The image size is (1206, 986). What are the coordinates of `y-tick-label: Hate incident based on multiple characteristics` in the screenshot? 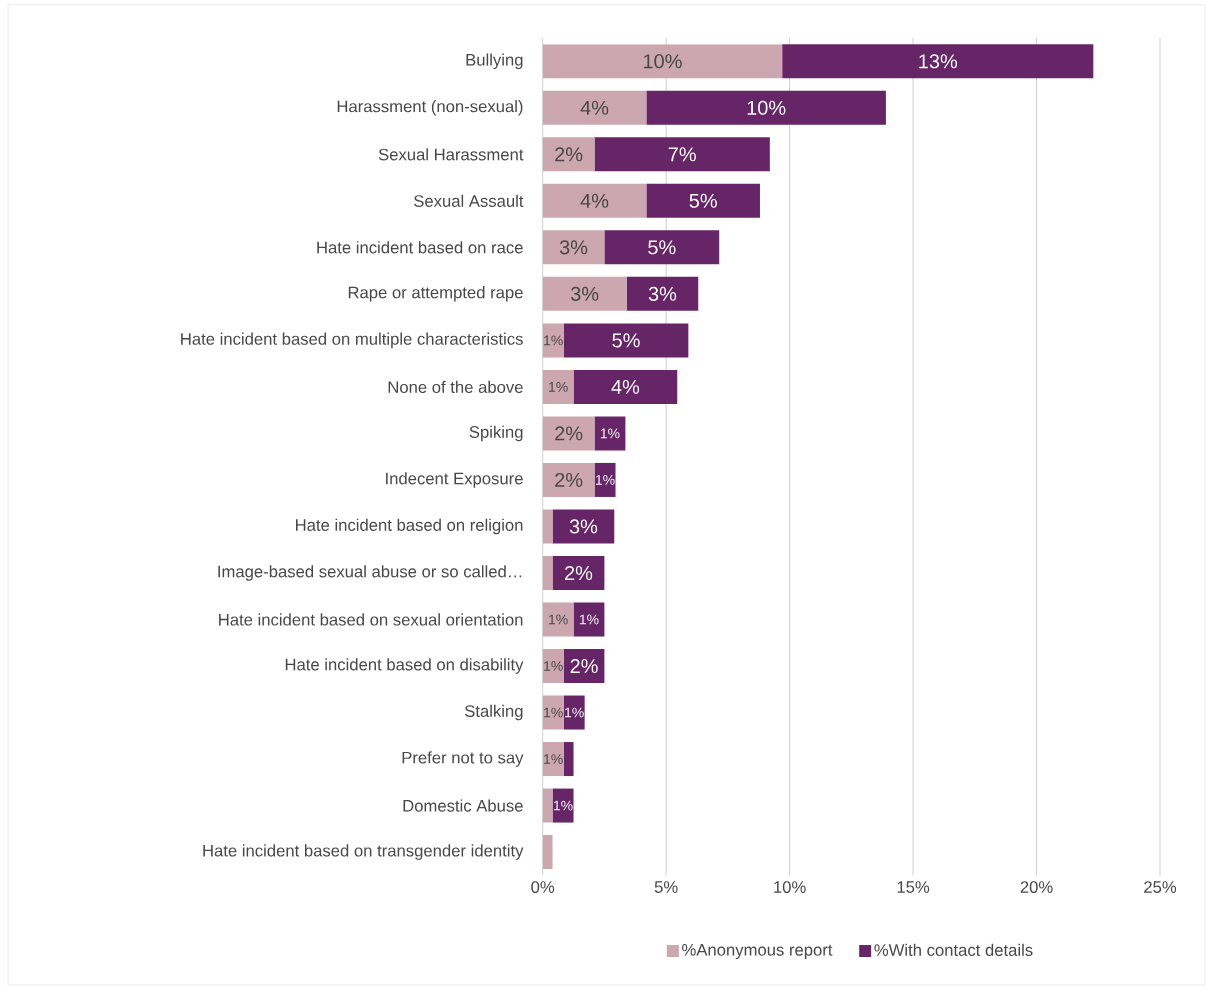 It's located at (352, 340).